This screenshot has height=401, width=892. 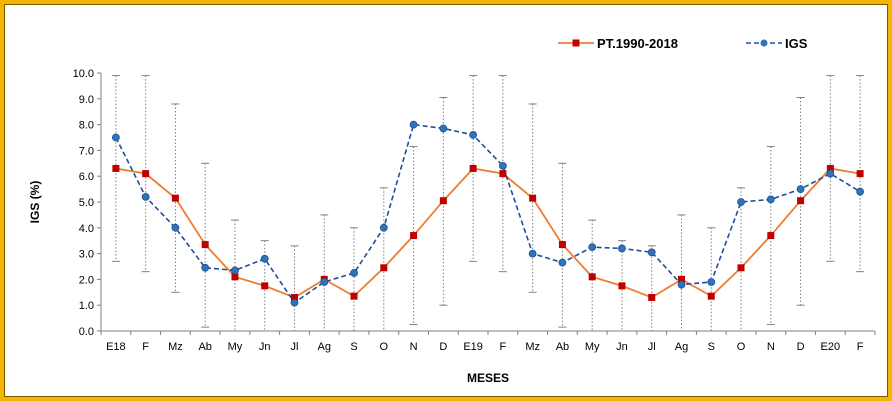 What do you see at coordinates (764, 43) in the screenshot?
I see `legend-marker-igs` at bounding box center [764, 43].